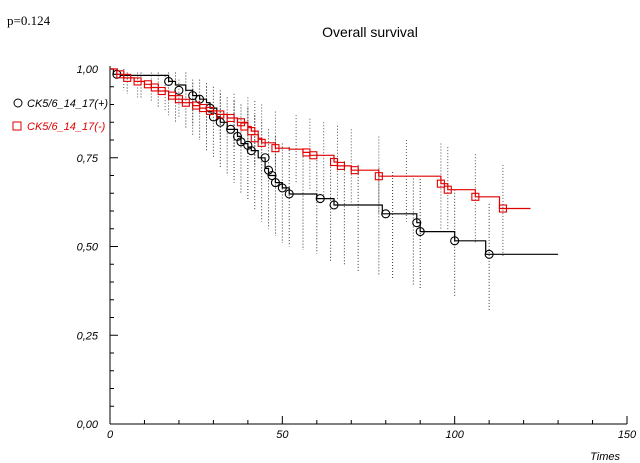  Describe the element at coordinates (454, 435) in the screenshot. I see `x-tick-label: 100` at that location.